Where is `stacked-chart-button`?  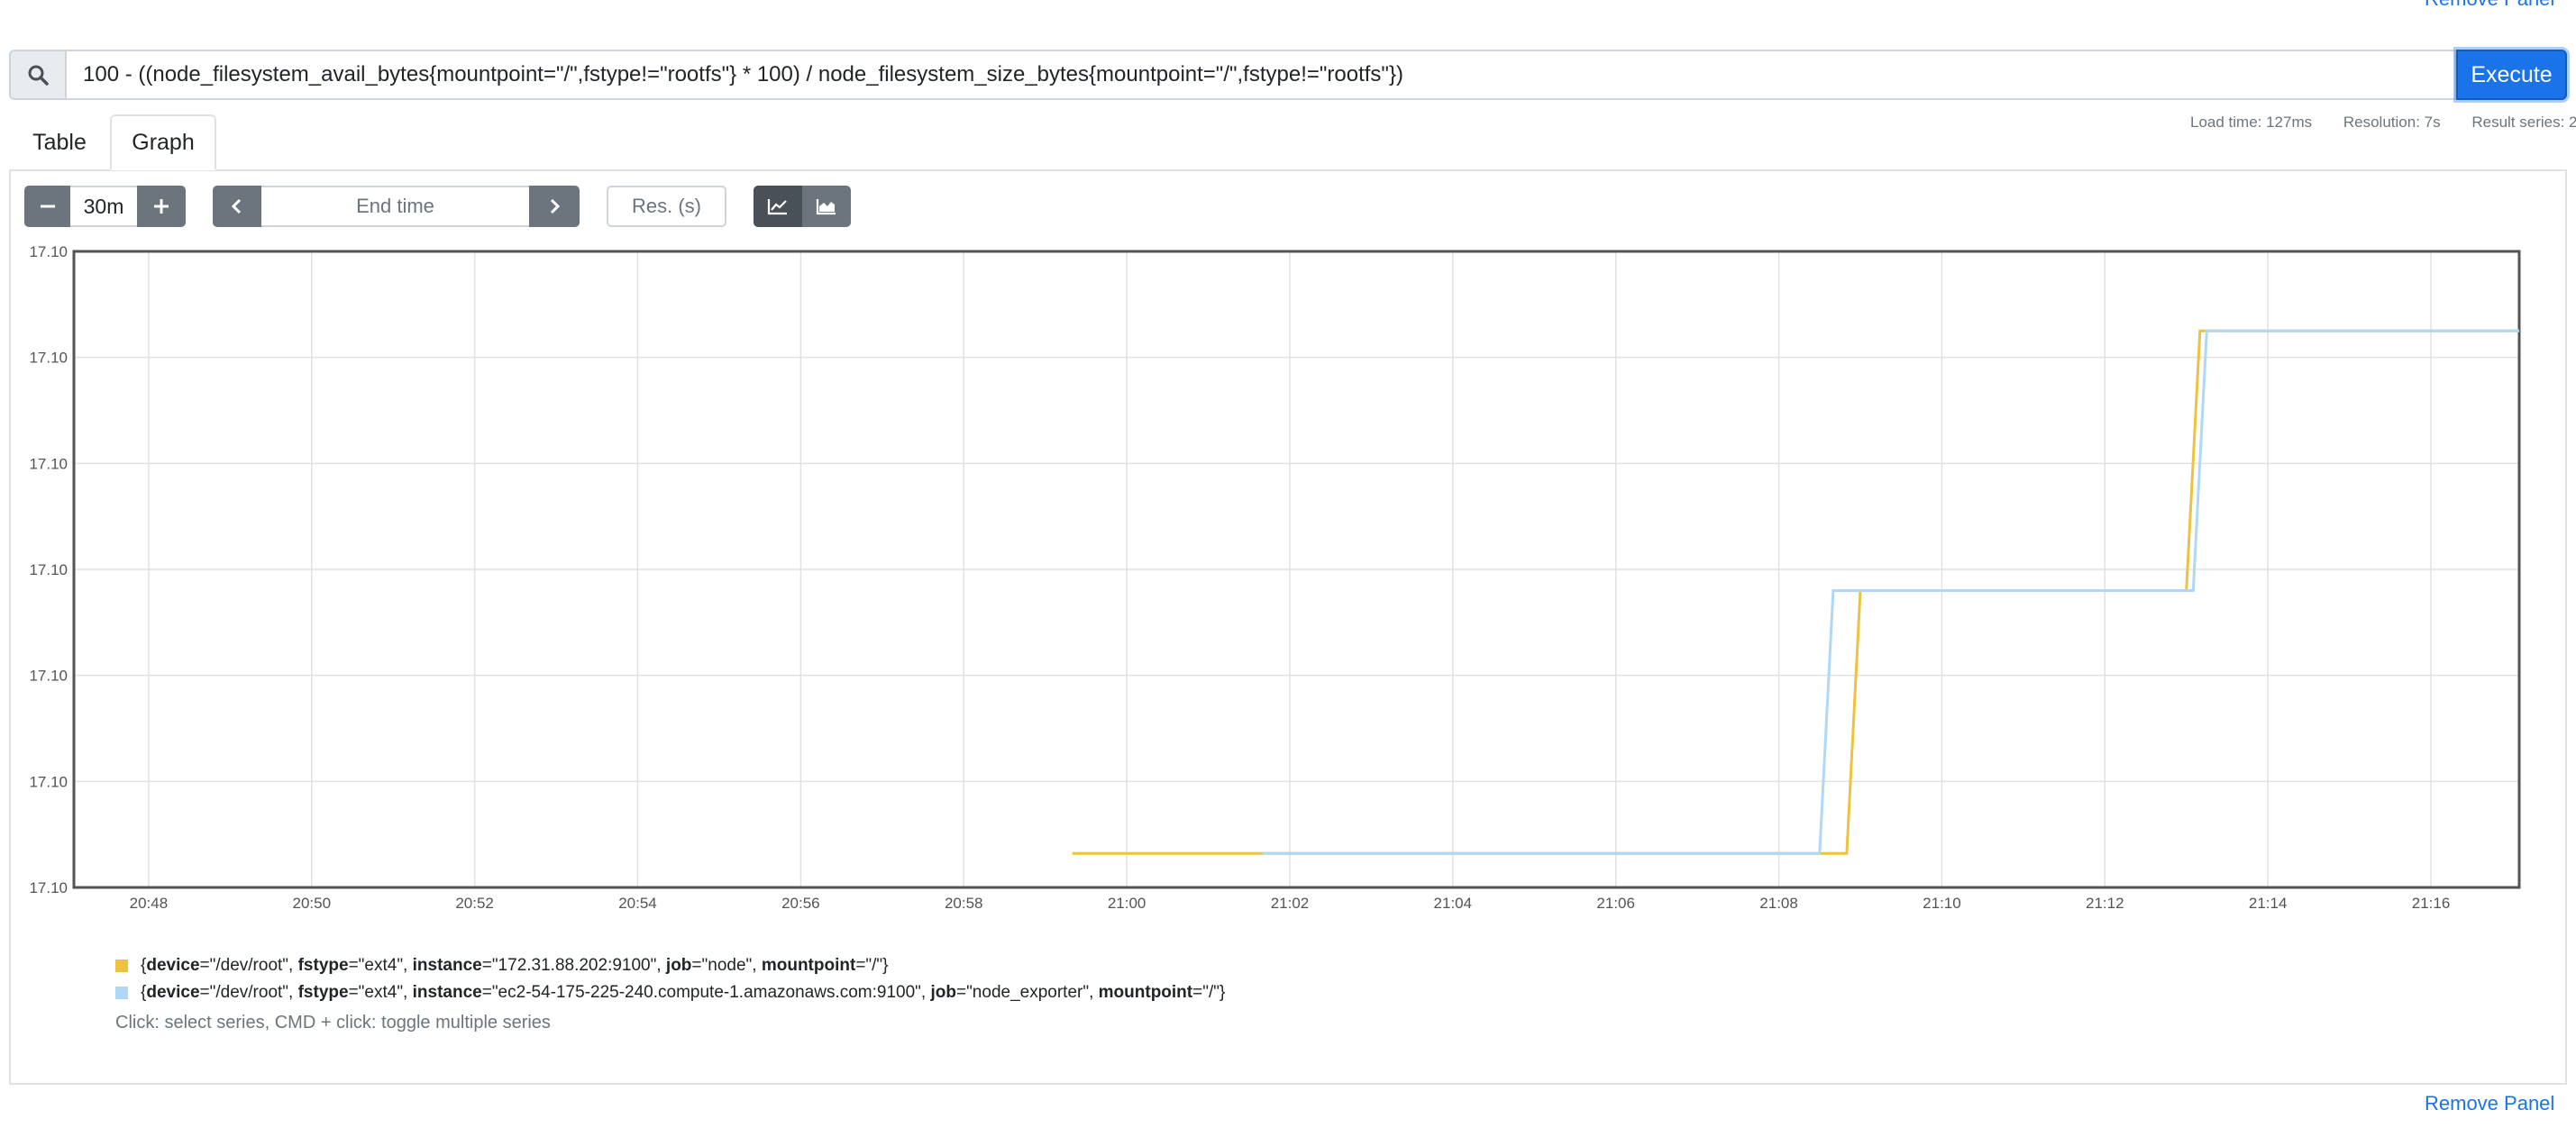 stacked-chart-button is located at coordinates (826, 206).